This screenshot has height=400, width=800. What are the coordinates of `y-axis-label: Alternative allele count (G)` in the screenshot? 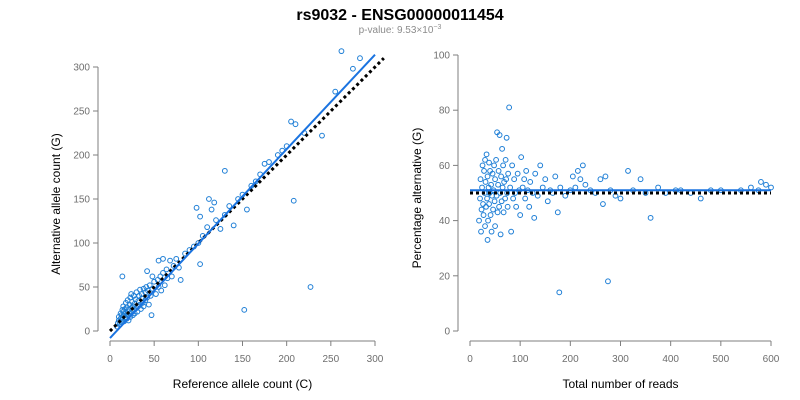 It's located at (56, 203).